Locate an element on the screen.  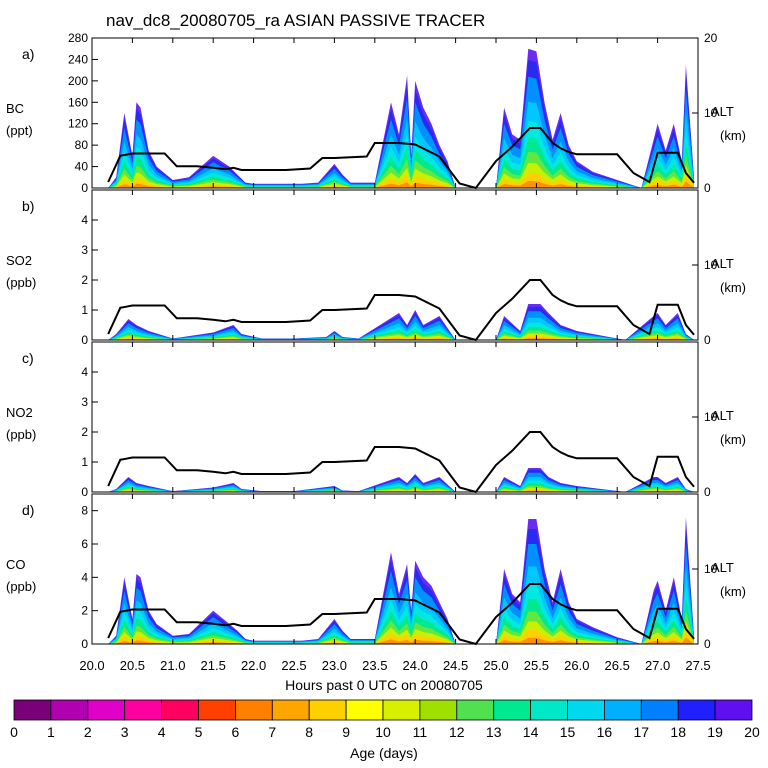
x-tick-label: 22.5 is located at coordinates (293, 665).